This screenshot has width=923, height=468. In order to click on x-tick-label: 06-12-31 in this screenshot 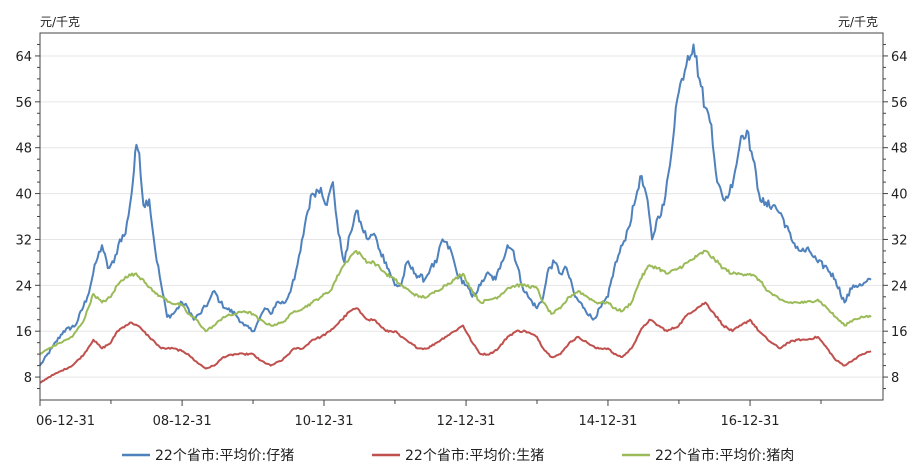, I will do `click(65, 421)`.